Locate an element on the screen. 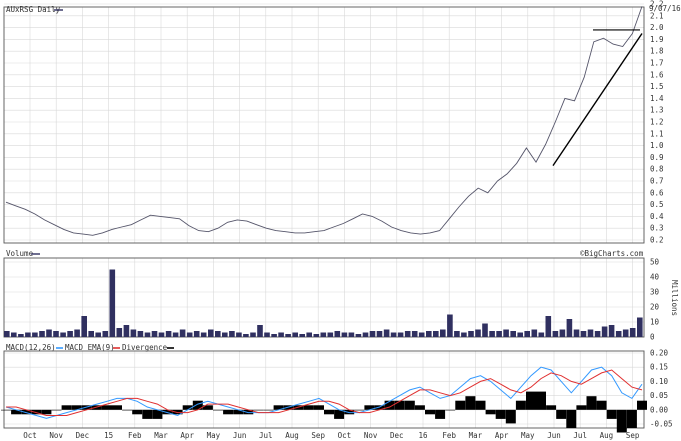 Image resolution: width=681 pixels, height=441 pixels. macd-y-tick: 0.10 is located at coordinates (659, 381).